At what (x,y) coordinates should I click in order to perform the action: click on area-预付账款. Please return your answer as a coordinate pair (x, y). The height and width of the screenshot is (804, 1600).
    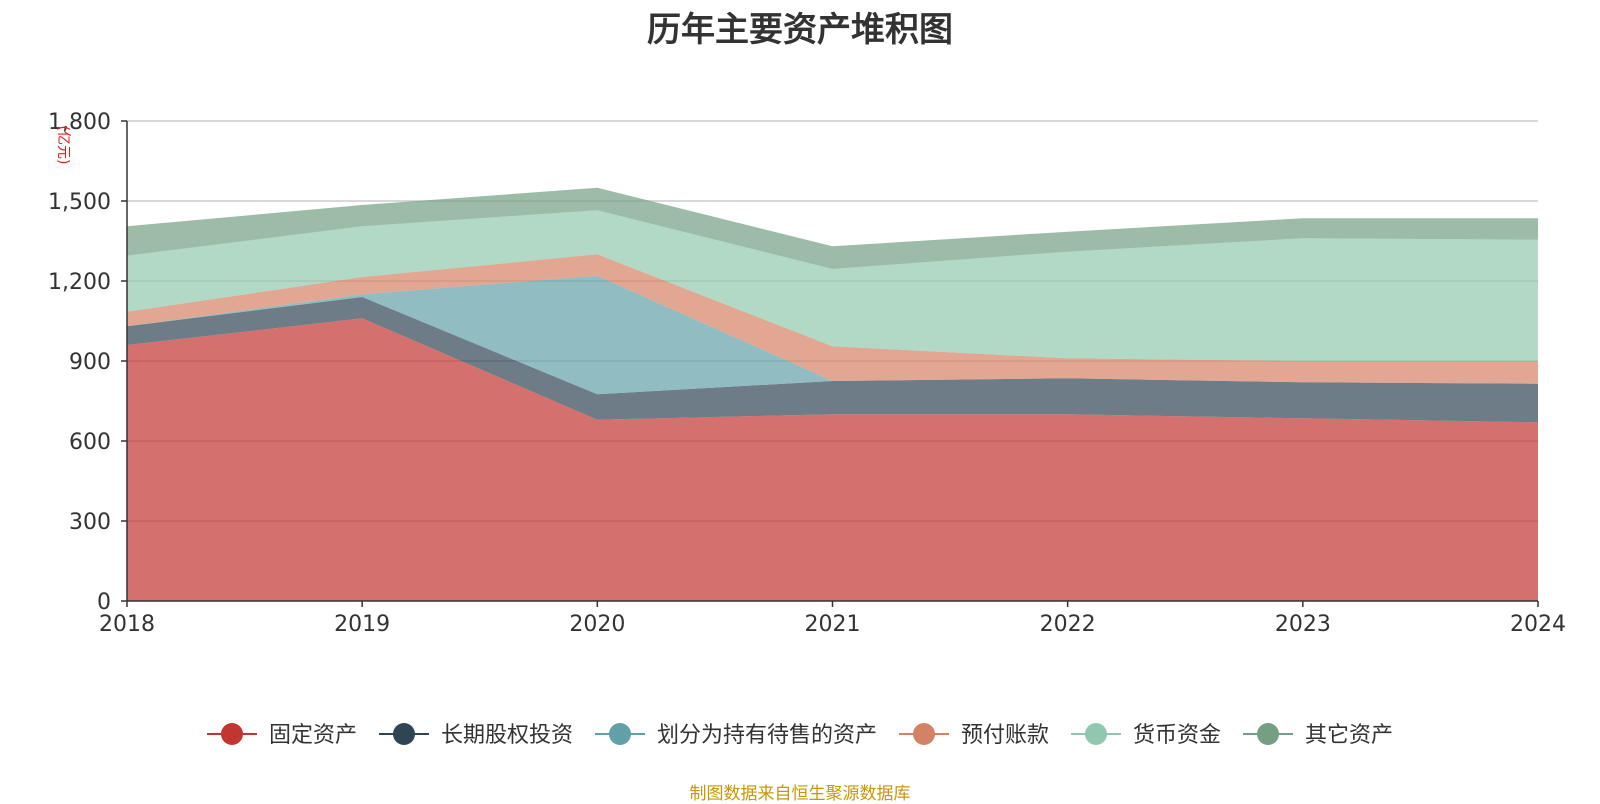
    Looking at the image, I should click on (832, 319).